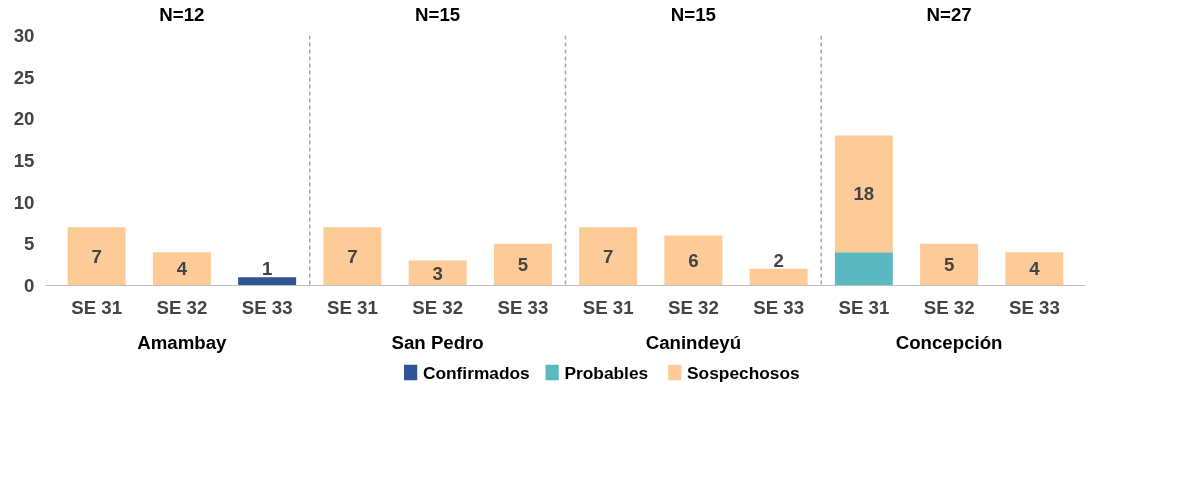  I want to click on legend-label: Confirmados, so click(476, 372).